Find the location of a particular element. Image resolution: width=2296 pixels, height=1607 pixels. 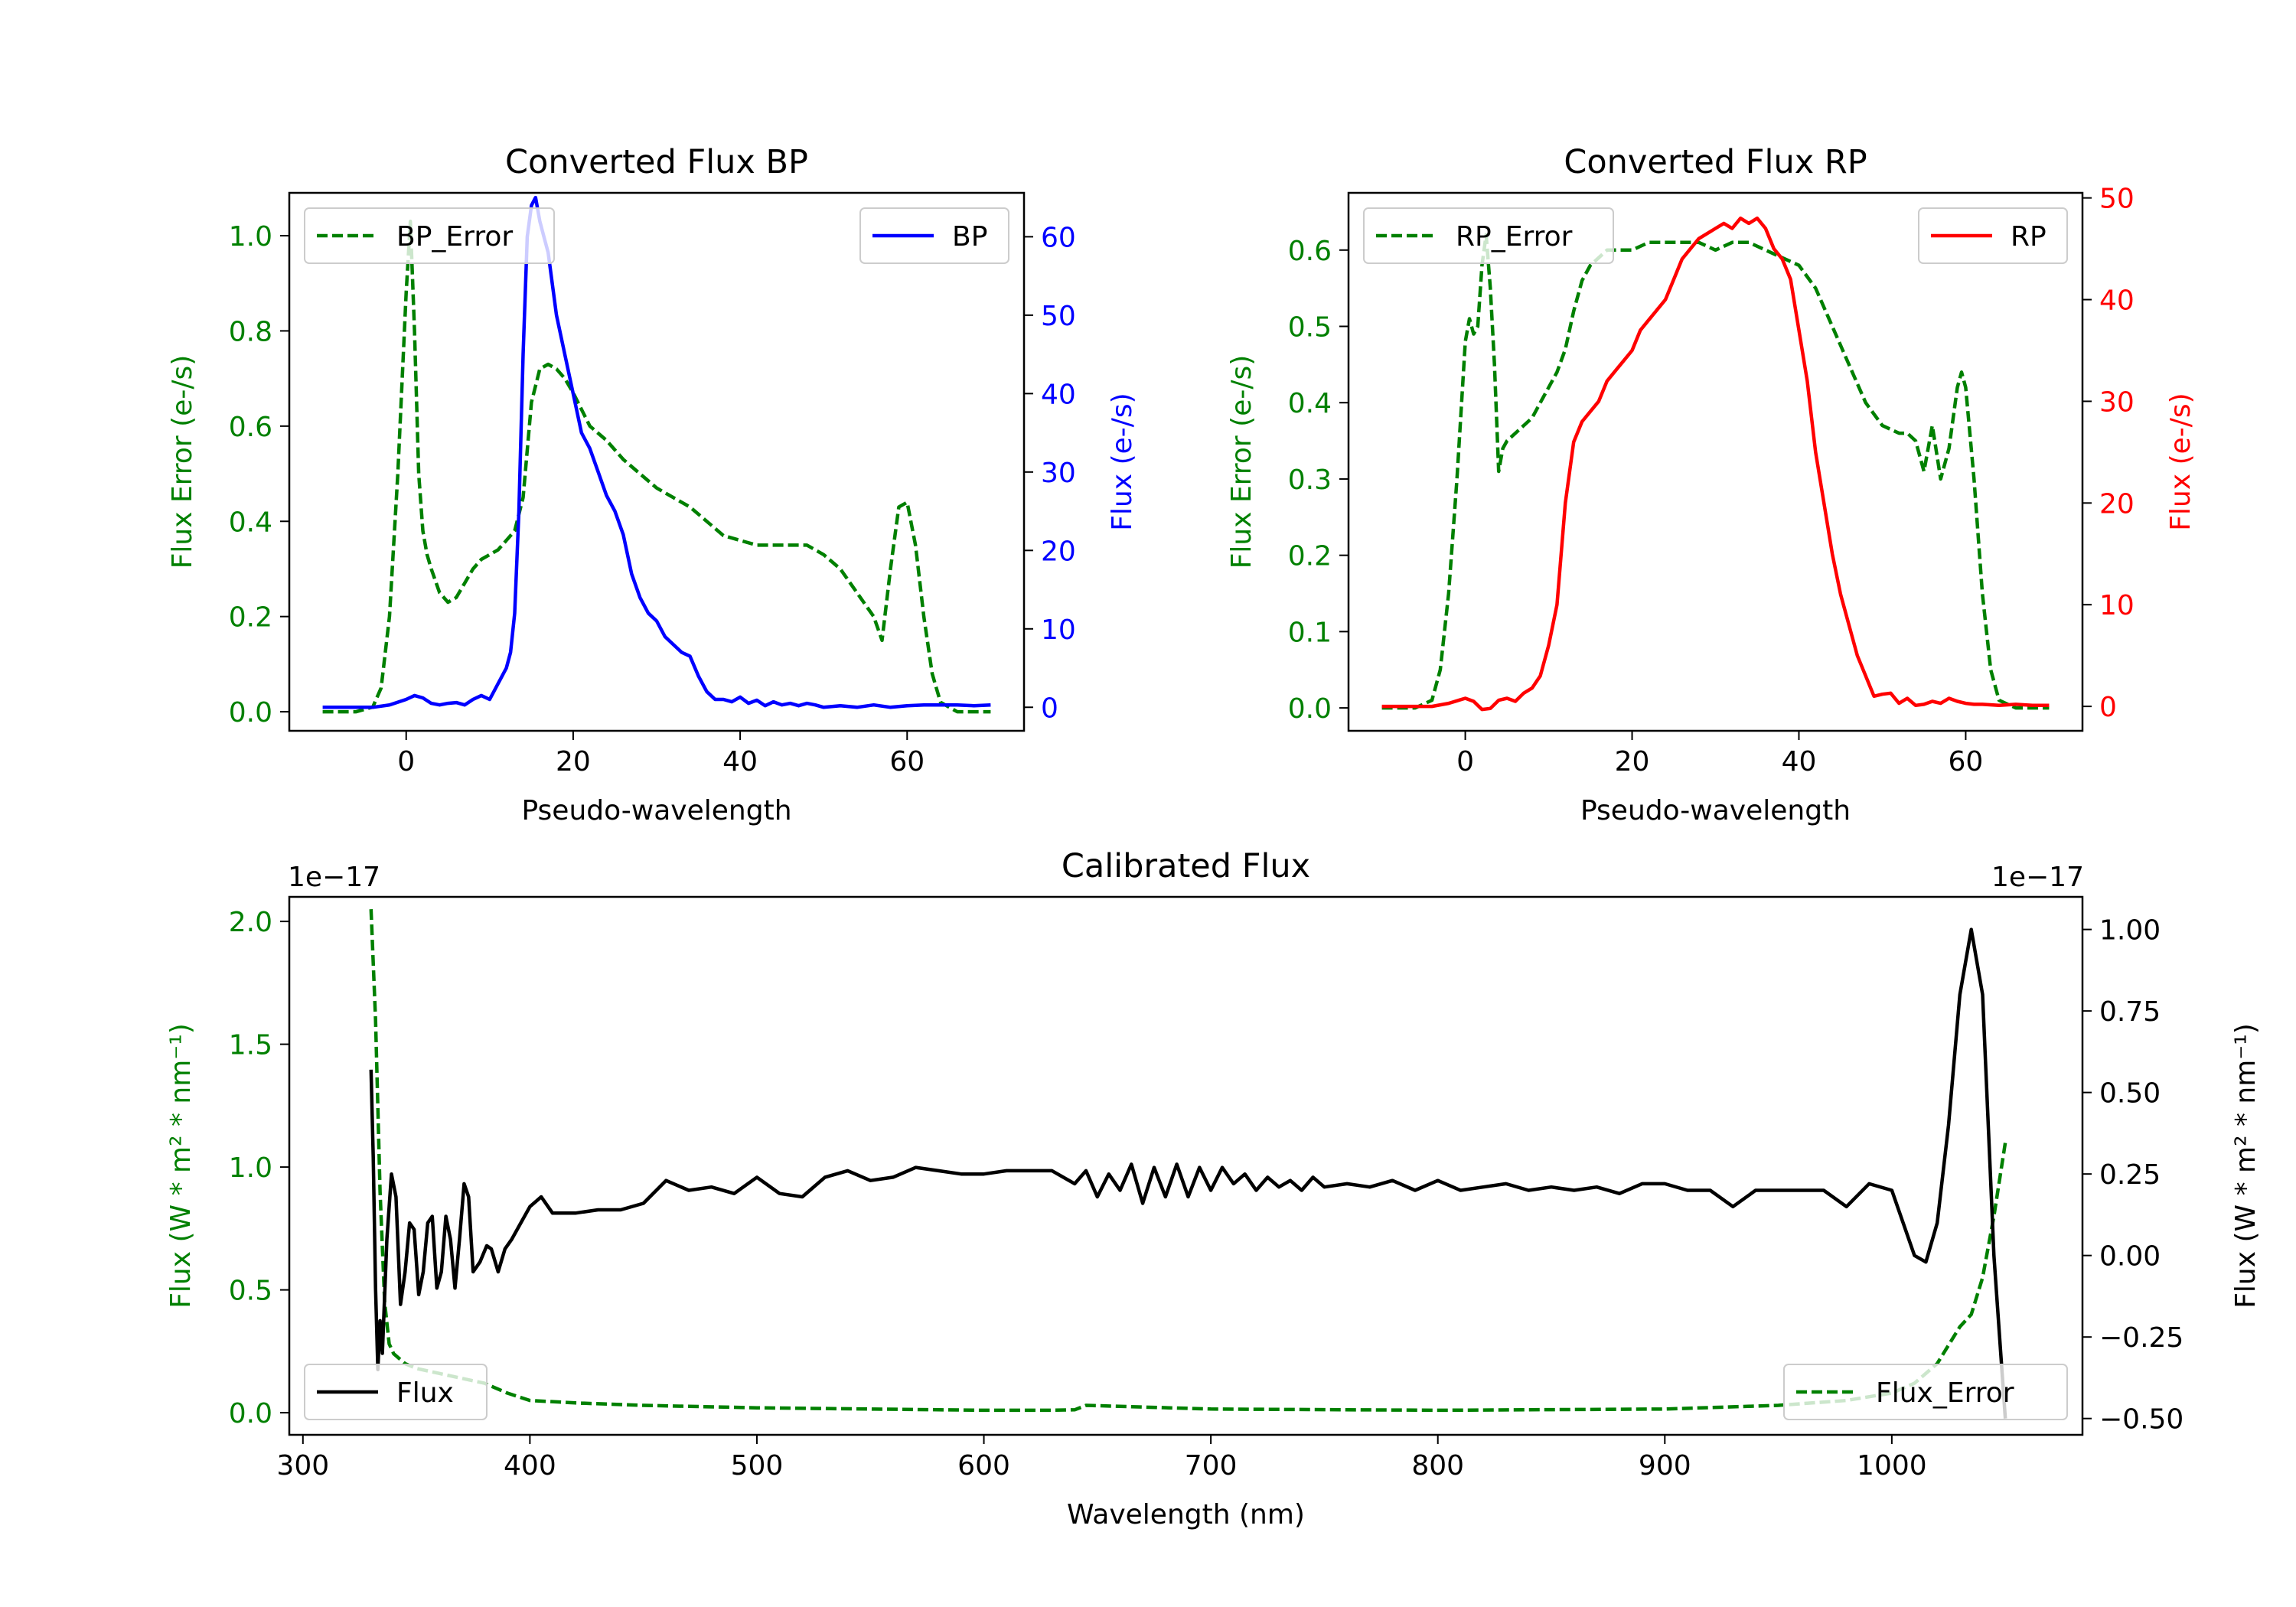

cal-right-tick-label: 0.50 is located at coordinates (2130, 1094).